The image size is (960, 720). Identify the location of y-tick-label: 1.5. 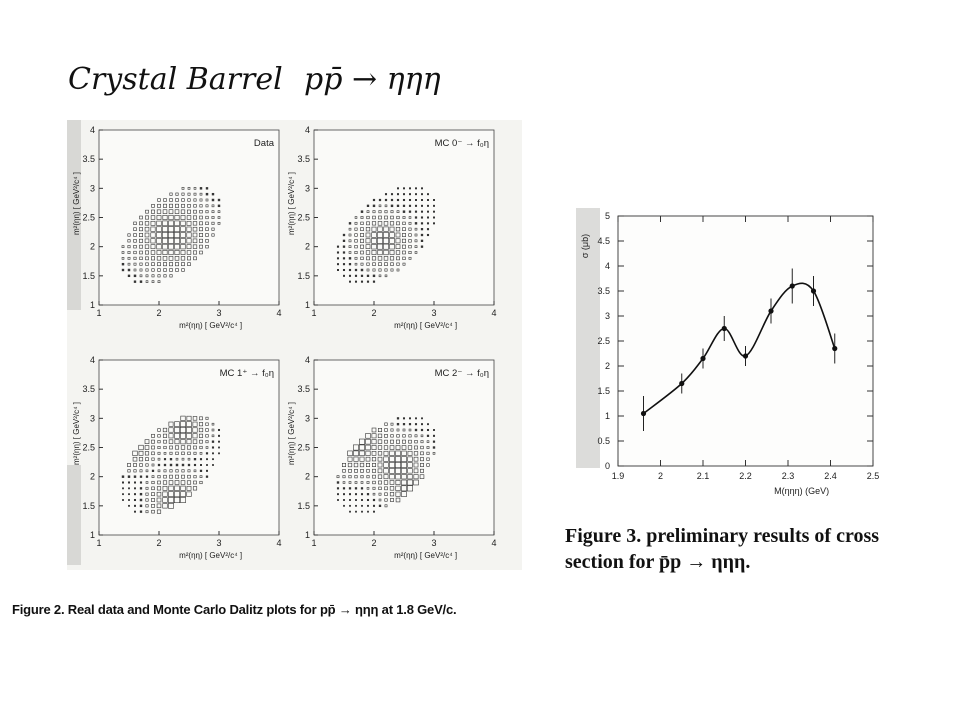
(88, 276).